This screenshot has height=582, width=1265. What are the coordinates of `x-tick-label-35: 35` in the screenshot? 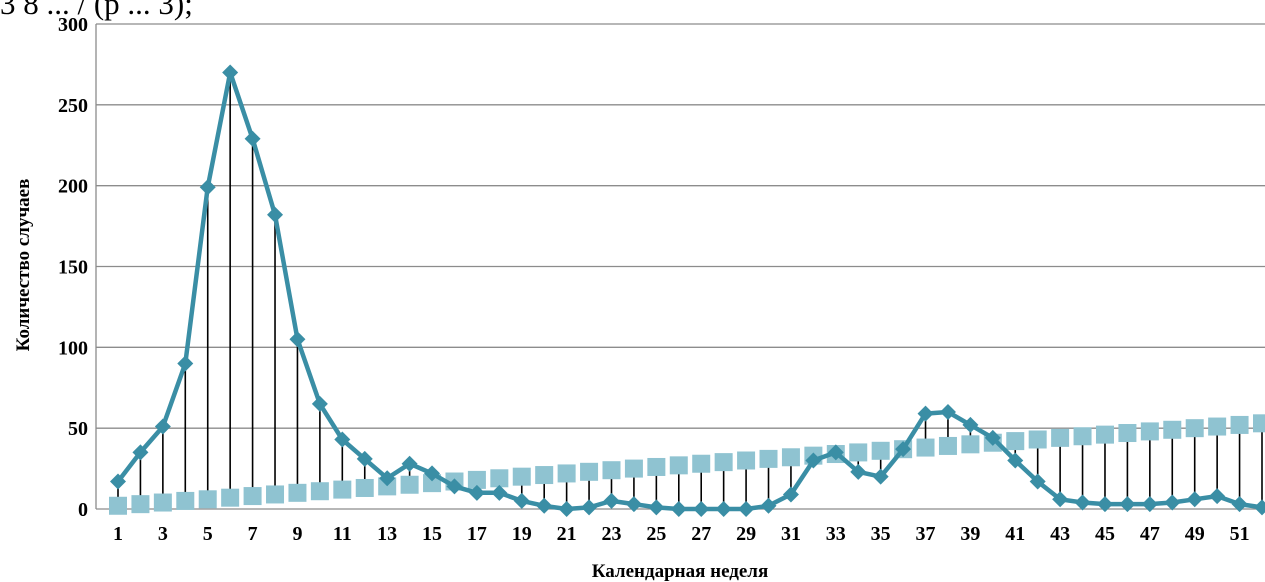 It's located at (881, 534).